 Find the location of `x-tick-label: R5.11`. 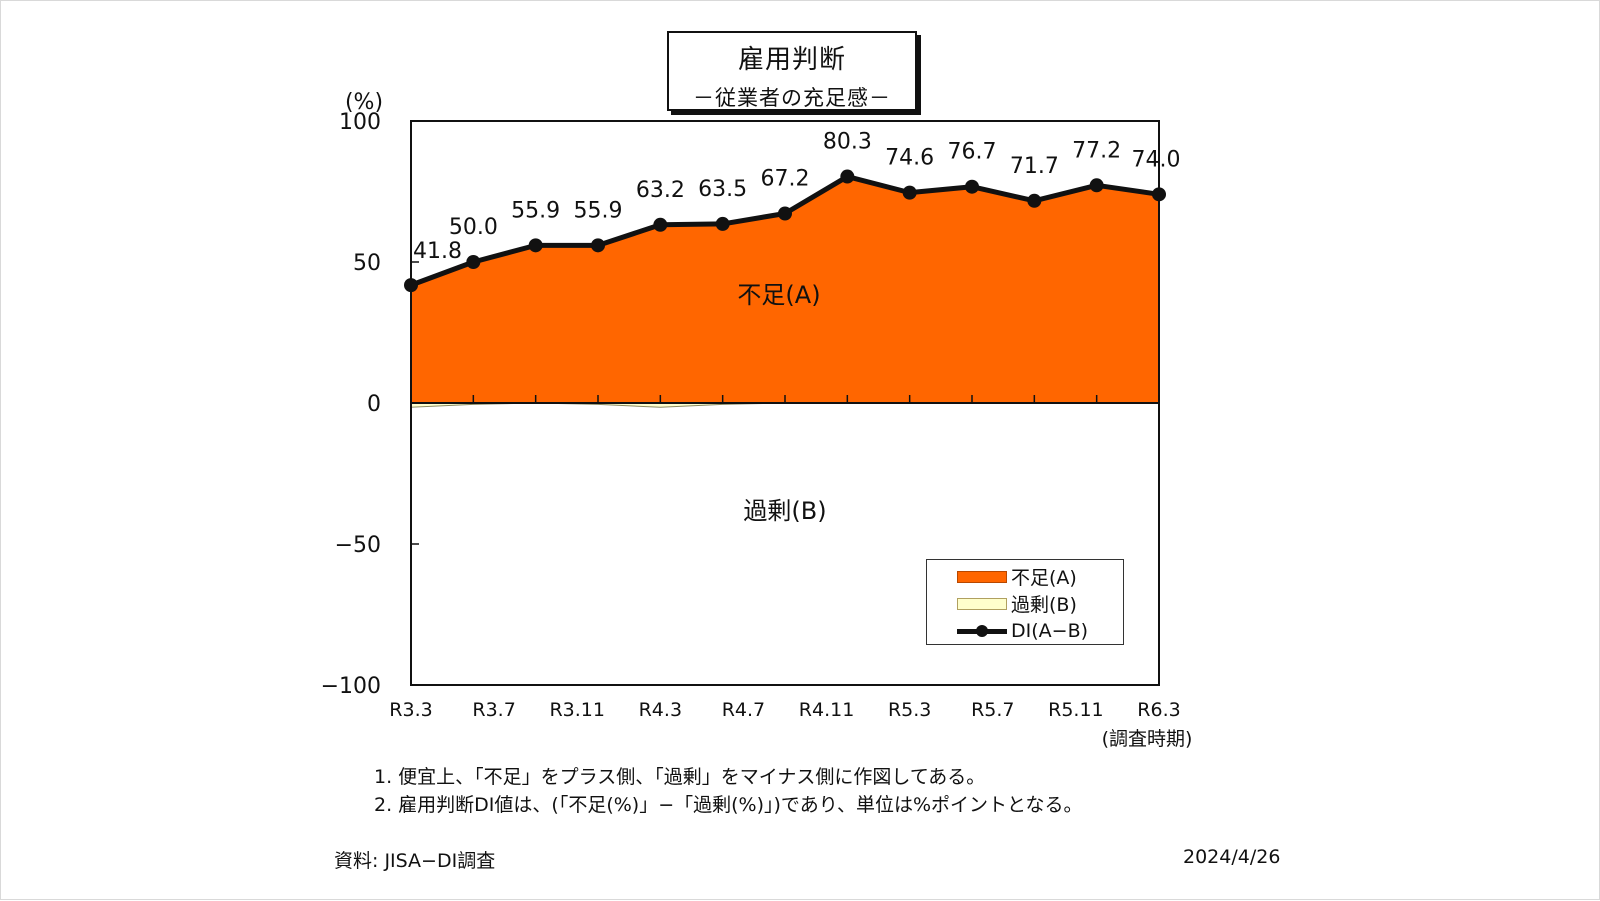

x-tick-label: R5.11 is located at coordinates (1076, 710).